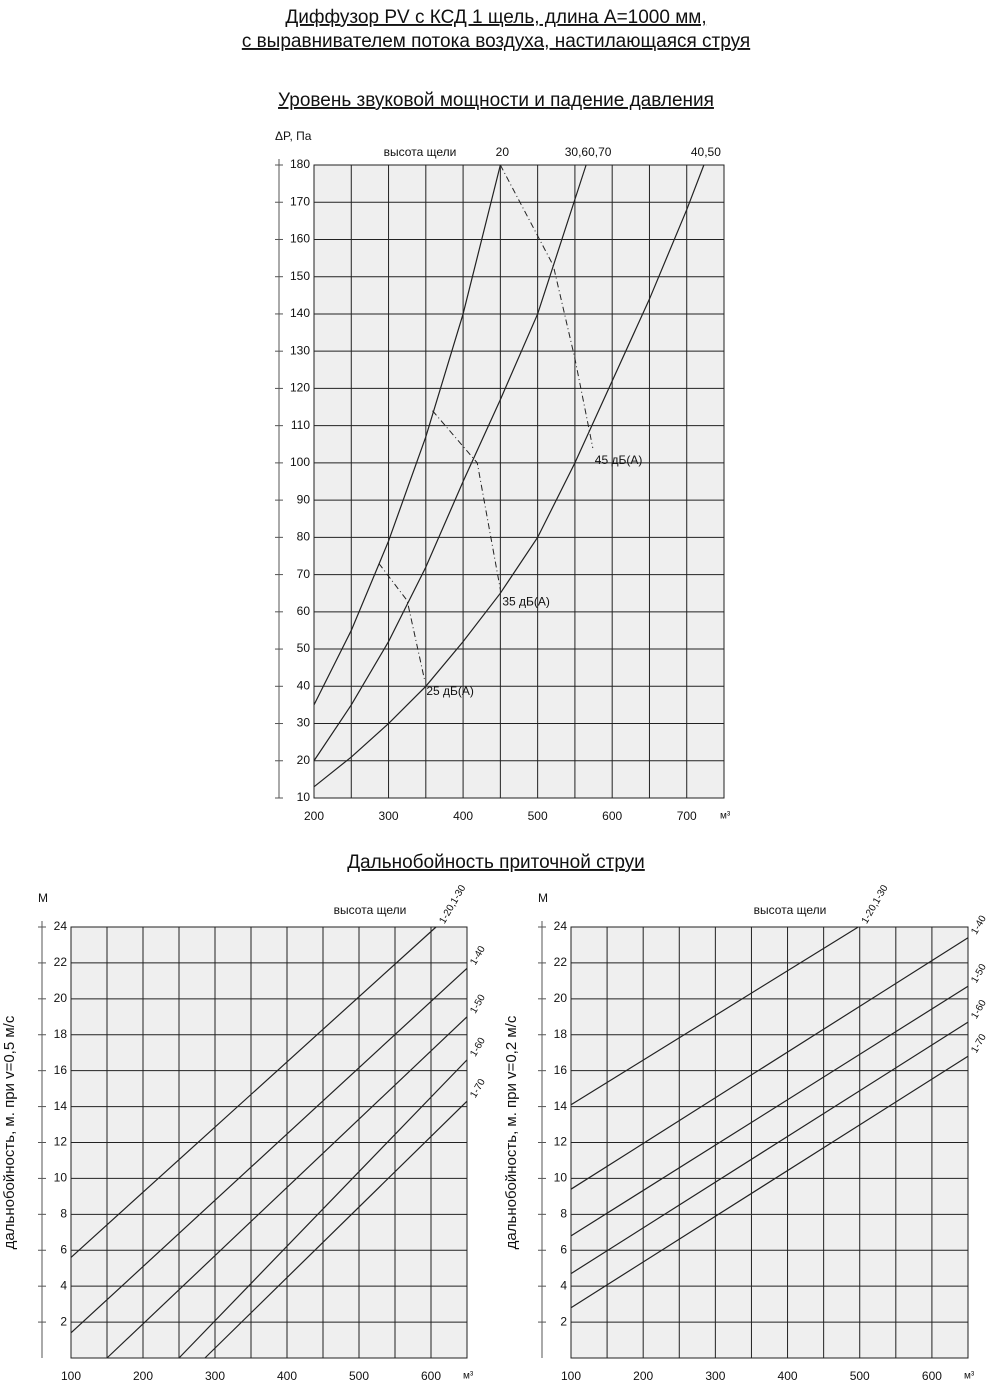  Describe the element at coordinates (61, 962) in the screenshot. I see `y-tick-label: 22` at that location.